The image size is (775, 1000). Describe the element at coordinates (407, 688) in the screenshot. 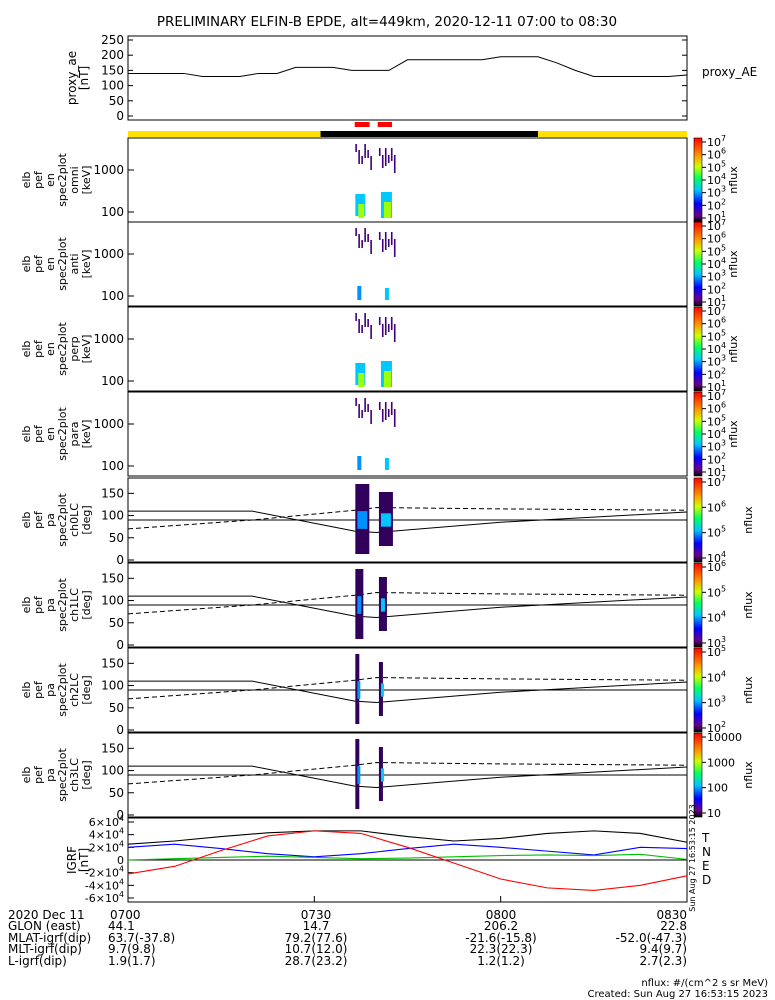

I see `pitch-angle-spectrogram-ch2LC-anti-loss-cone-line` at that location.